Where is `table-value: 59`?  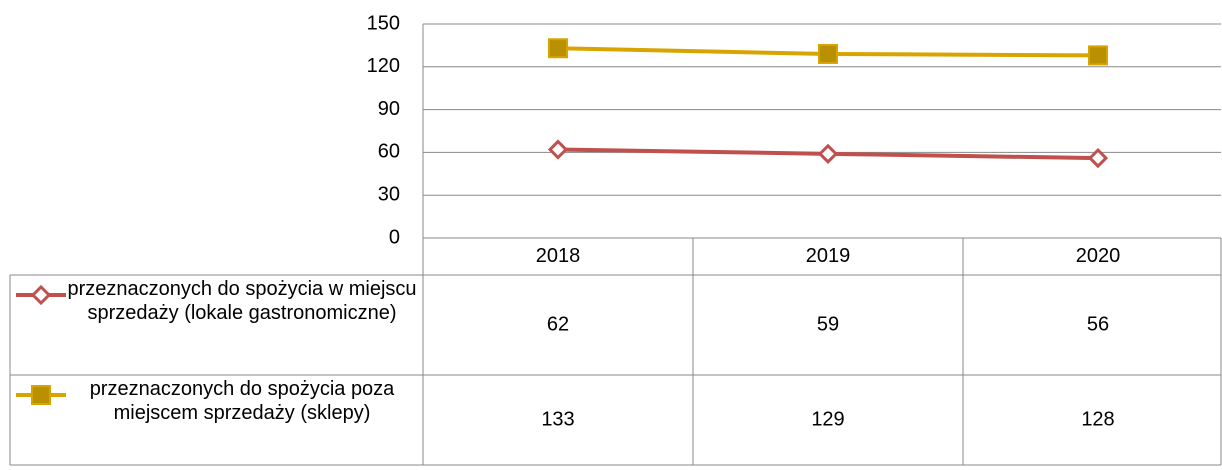 table-value: 59 is located at coordinates (828, 324).